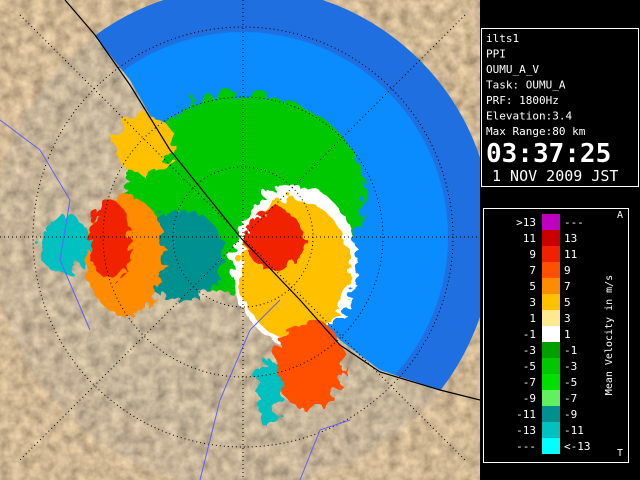 The width and height of the screenshot is (640, 480). Describe the element at coordinates (567, 334) in the screenshot. I see `legend-high: 1` at that location.